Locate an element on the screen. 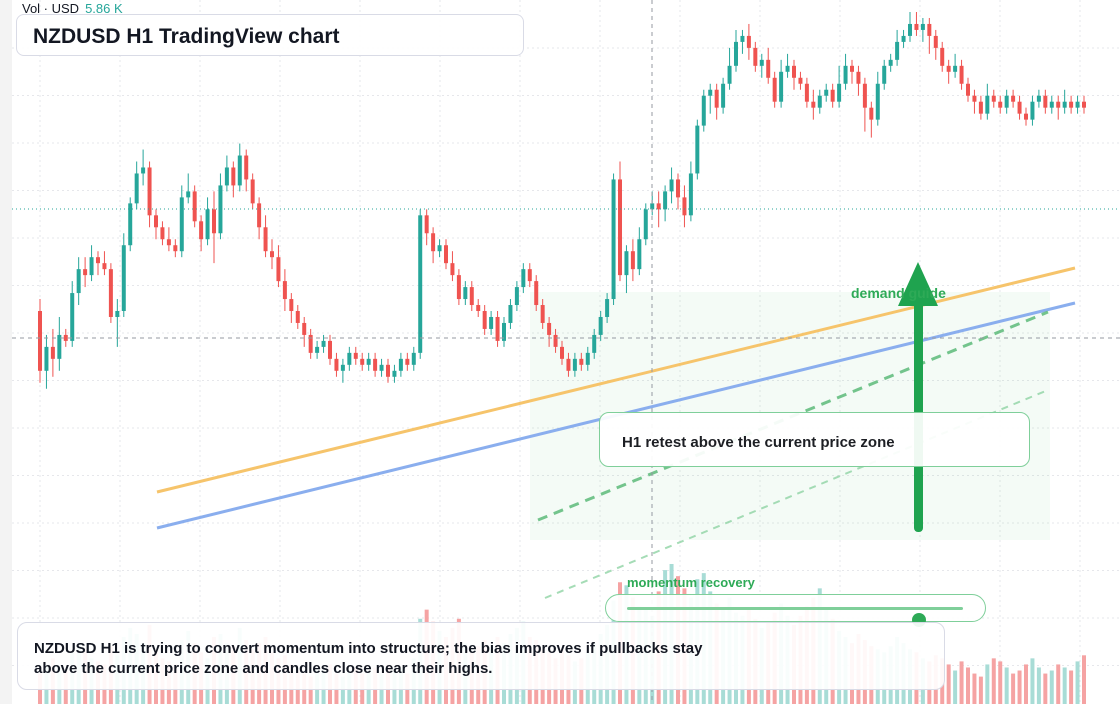 The width and height of the screenshot is (1120, 704). title-panel: NZDUSD H1 TradingView chart is located at coordinates (270, 35).